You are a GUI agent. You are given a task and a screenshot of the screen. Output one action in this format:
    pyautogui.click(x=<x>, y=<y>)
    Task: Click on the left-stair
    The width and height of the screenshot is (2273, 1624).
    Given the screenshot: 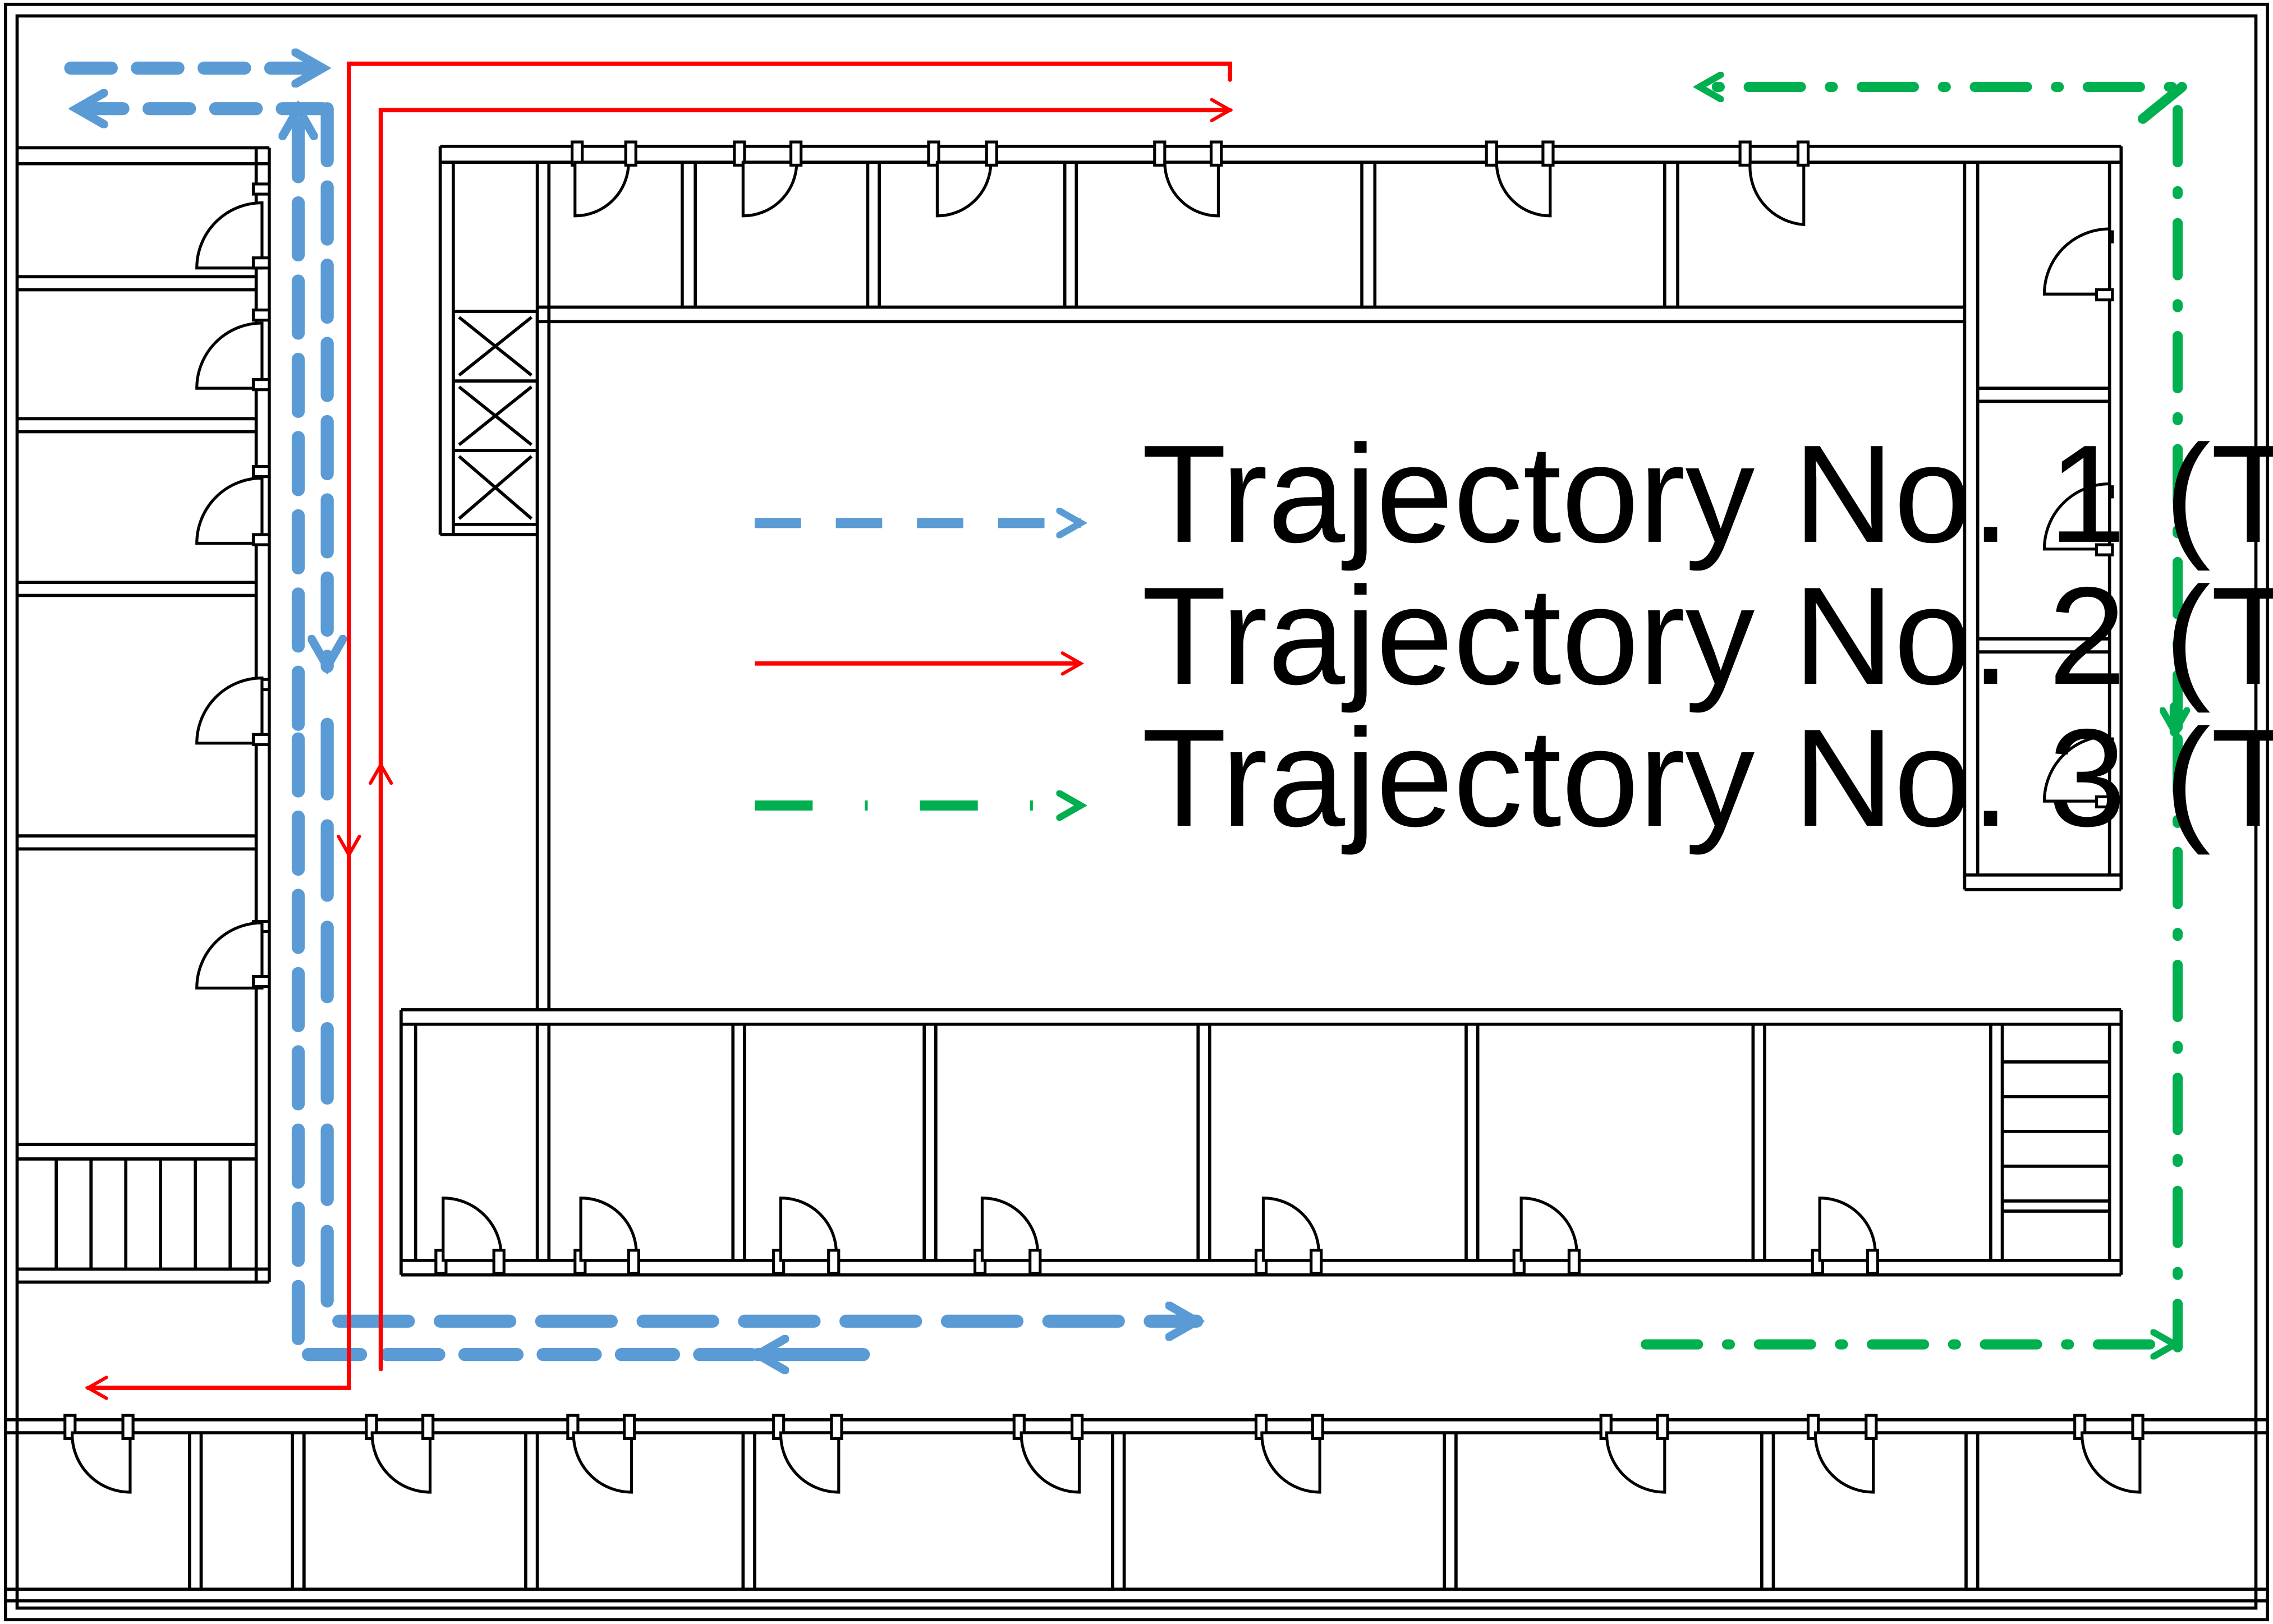 What is the action you would take?
    pyautogui.click(x=136, y=1206)
    